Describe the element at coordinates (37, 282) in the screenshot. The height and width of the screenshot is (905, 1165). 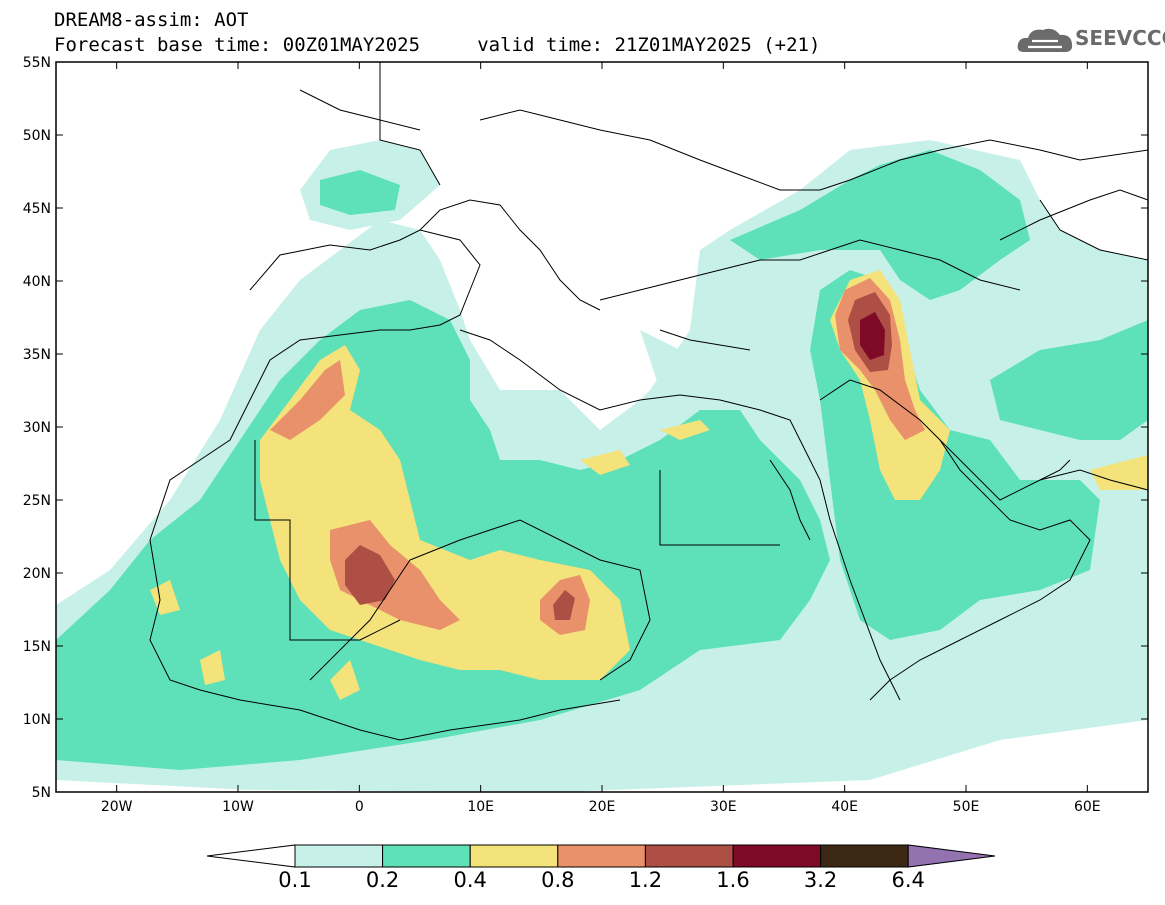
I see `lat-label: 40N` at that location.